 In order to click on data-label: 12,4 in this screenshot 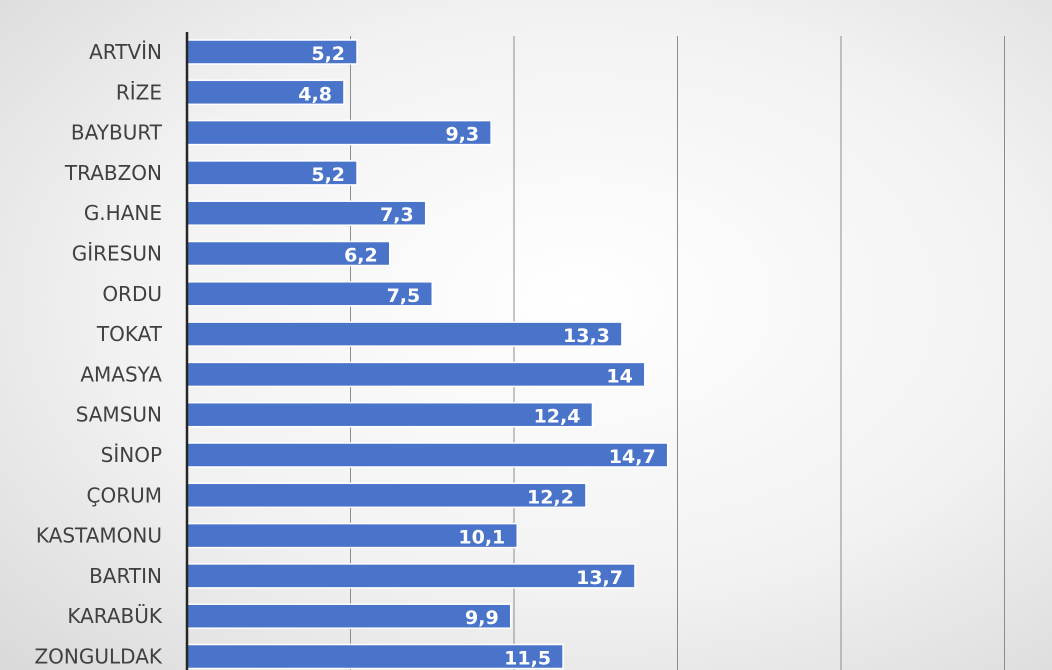, I will do `click(557, 417)`.